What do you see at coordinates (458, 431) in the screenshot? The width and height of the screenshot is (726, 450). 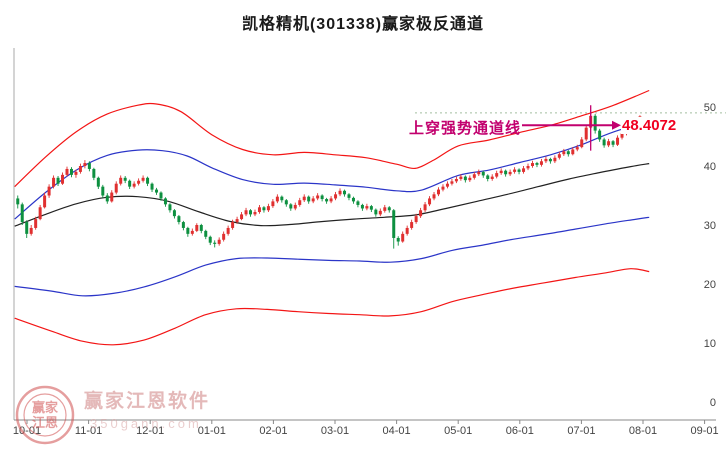 I see `x-axis-label: 05-01` at bounding box center [458, 431].